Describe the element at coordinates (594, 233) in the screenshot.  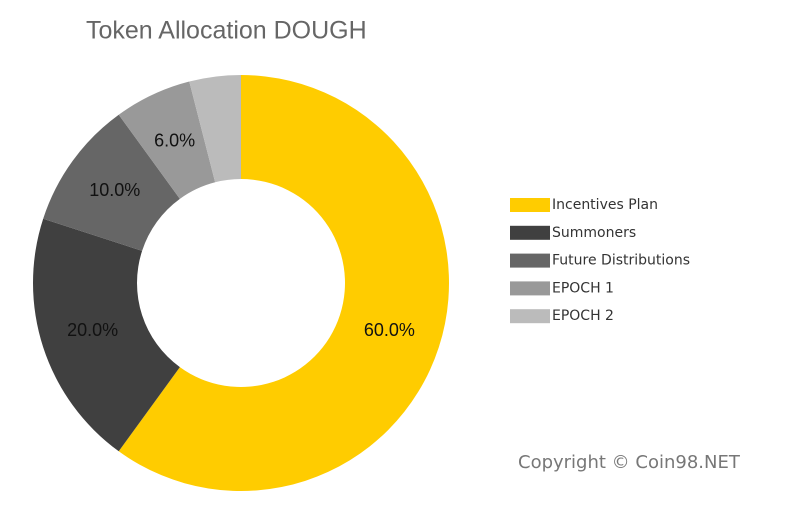
I see `legend-label: Summoners` at that location.